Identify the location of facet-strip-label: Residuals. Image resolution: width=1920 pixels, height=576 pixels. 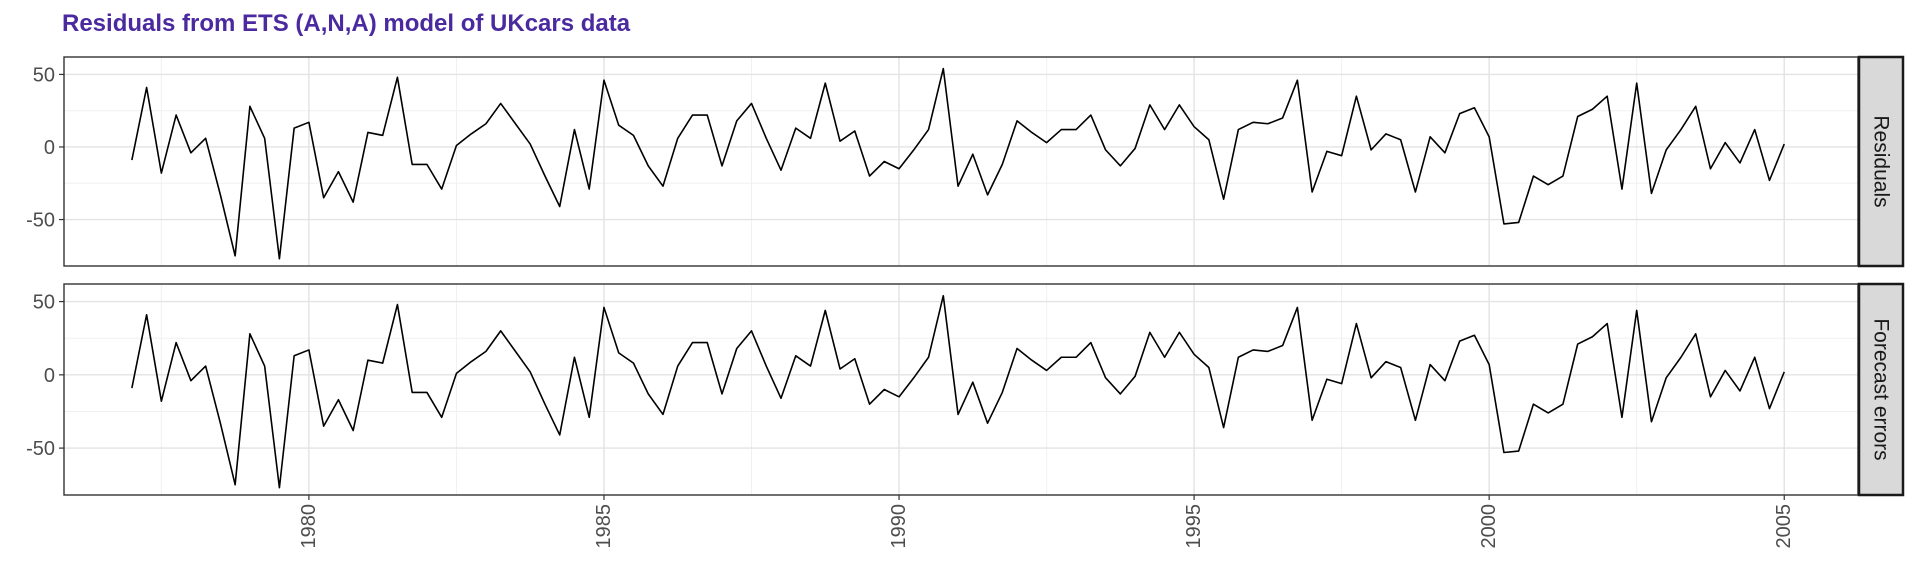
(1881, 161).